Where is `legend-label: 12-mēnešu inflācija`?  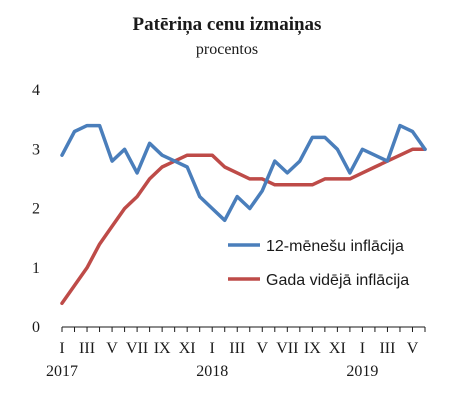 legend-label: 12-mēnešu inflācija is located at coordinates (335, 246).